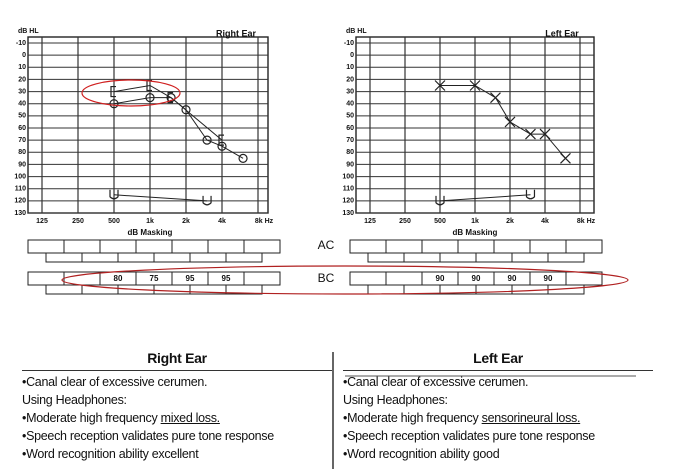 This screenshot has width=686, height=469. I want to click on masking-value: 80, so click(118, 278).